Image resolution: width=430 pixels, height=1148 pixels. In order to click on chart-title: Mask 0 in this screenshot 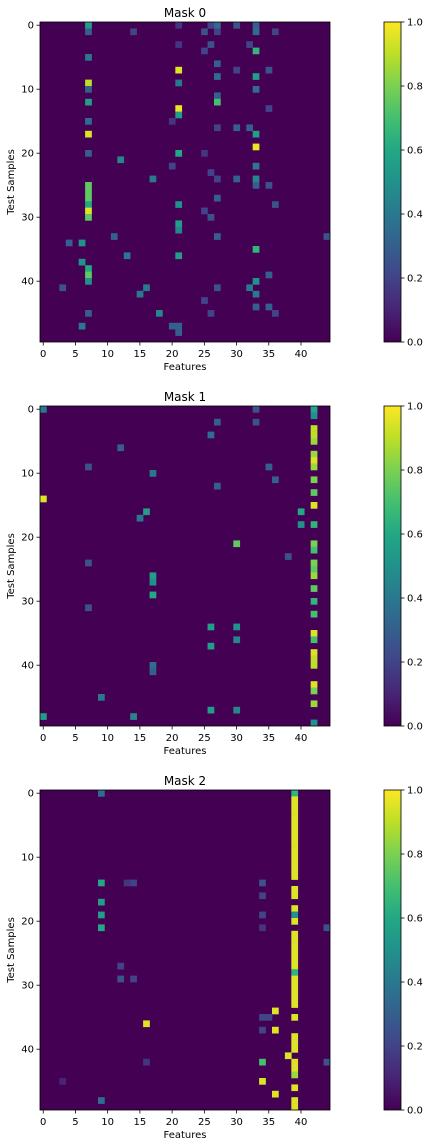, I will do `click(185, 13)`.